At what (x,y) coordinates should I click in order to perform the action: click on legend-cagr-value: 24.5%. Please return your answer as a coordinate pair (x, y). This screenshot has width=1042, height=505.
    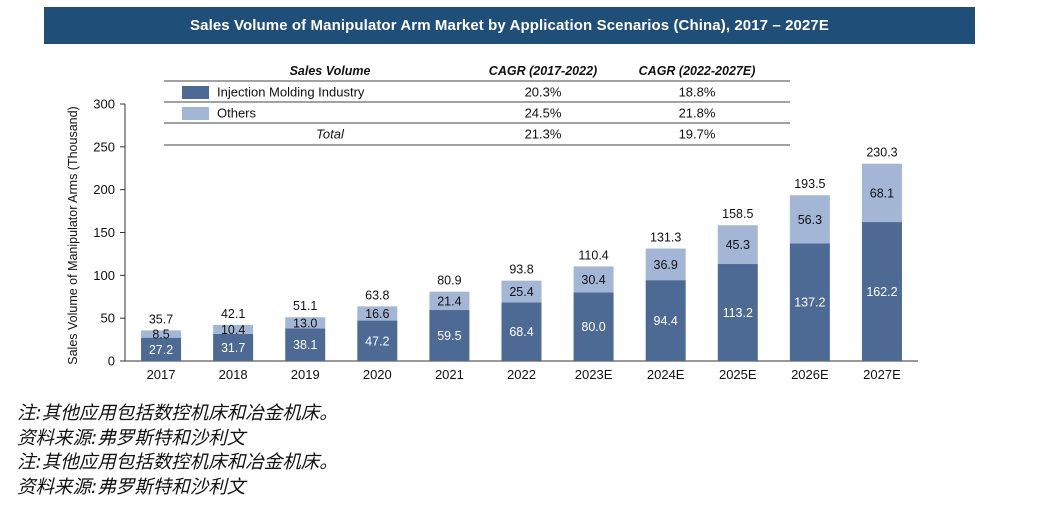
    Looking at the image, I should click on (543, 113).